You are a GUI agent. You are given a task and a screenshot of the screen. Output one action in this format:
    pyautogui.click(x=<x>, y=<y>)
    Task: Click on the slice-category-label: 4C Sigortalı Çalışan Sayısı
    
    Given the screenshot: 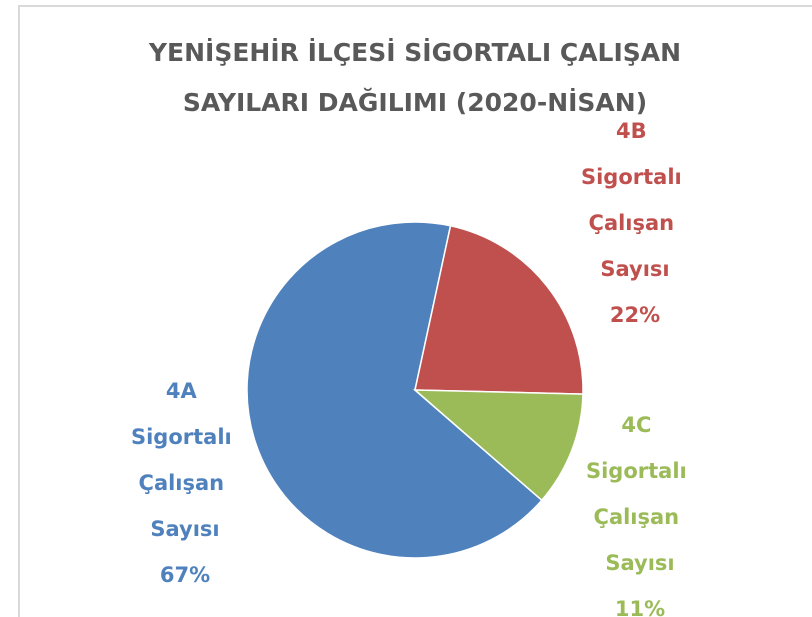 What is the action you would take?
    pyautogui.click(x=640, y=494)
    